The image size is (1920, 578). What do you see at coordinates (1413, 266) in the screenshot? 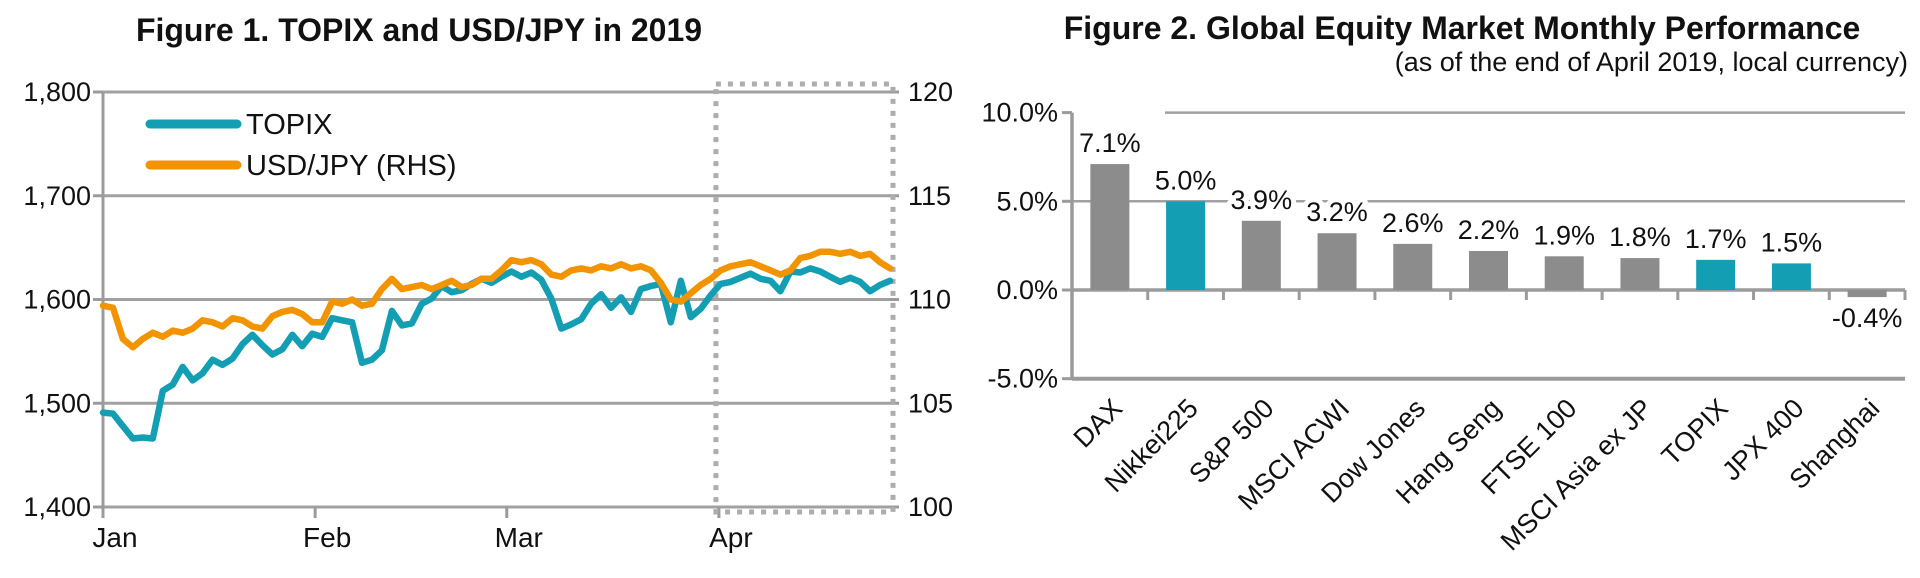
I see `bar-dow-jones` at bounding box center [1413, 266].